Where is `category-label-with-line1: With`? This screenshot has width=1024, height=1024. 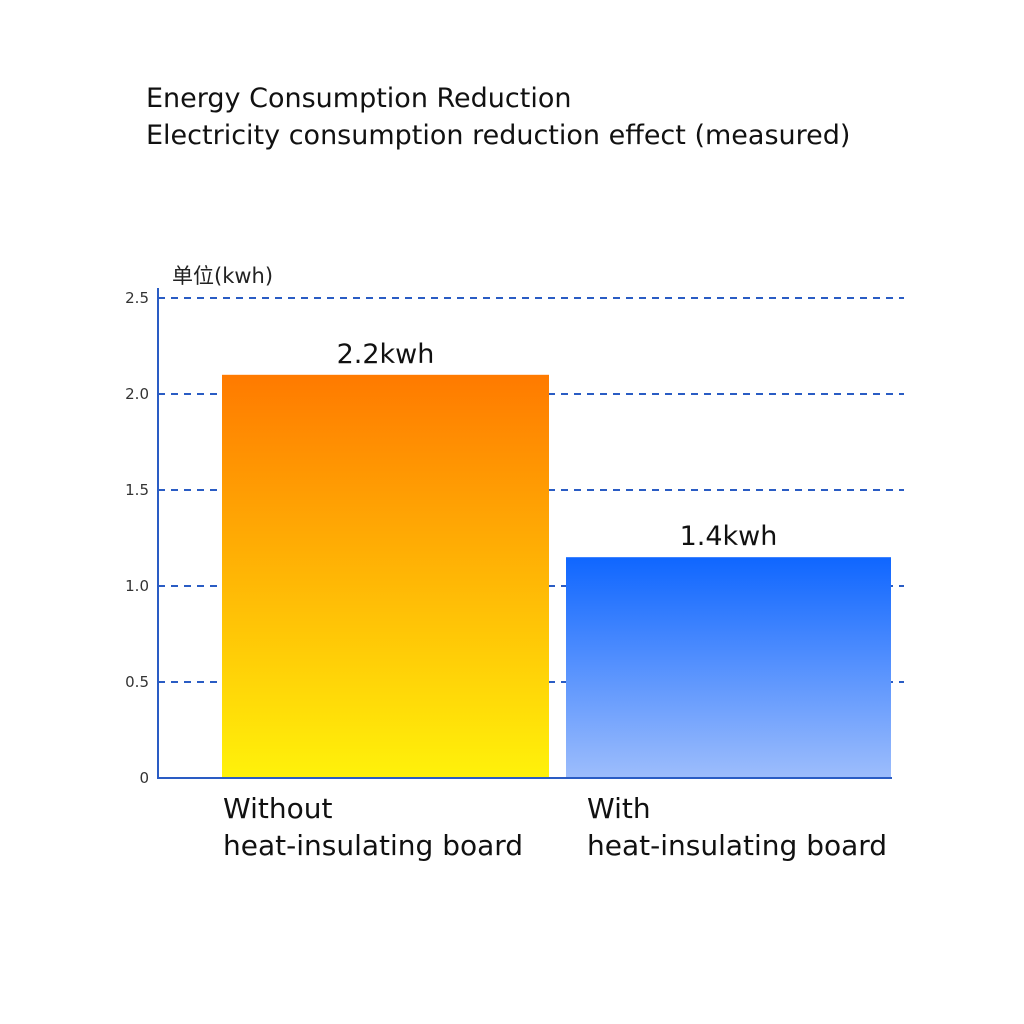 category-label-with-line1: With is located at coordinates (619, 808).